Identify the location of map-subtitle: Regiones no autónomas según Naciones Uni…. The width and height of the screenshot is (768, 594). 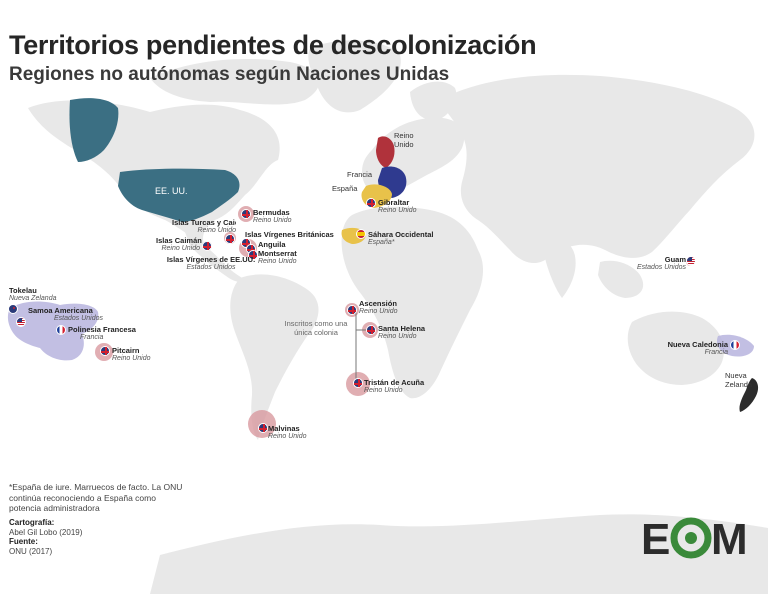
(229, 74).